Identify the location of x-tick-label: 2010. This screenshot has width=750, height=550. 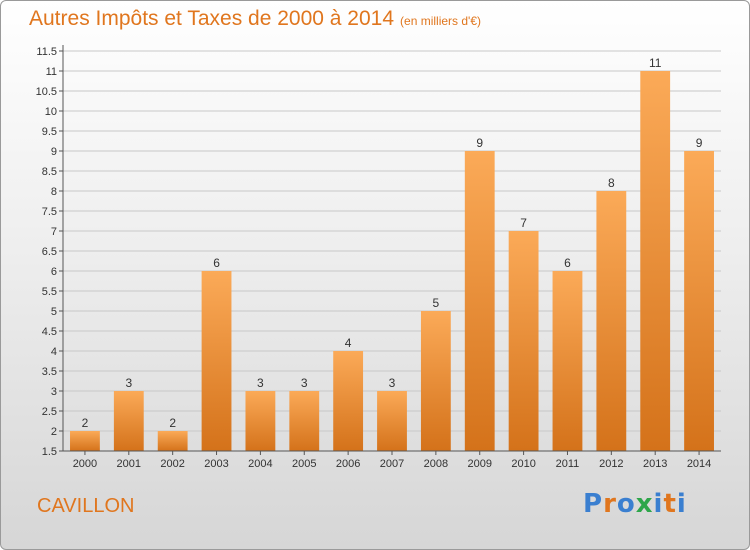
(523, 464).